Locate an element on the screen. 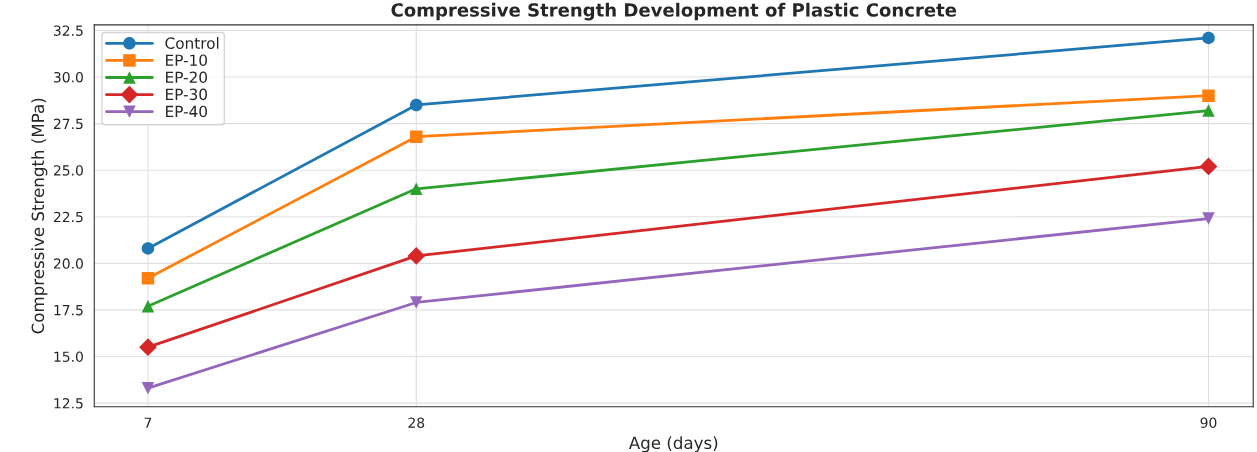 This screenshot has width=1257, height=452. y-tick-label: 25.0 is located at coordinates (68, 170).